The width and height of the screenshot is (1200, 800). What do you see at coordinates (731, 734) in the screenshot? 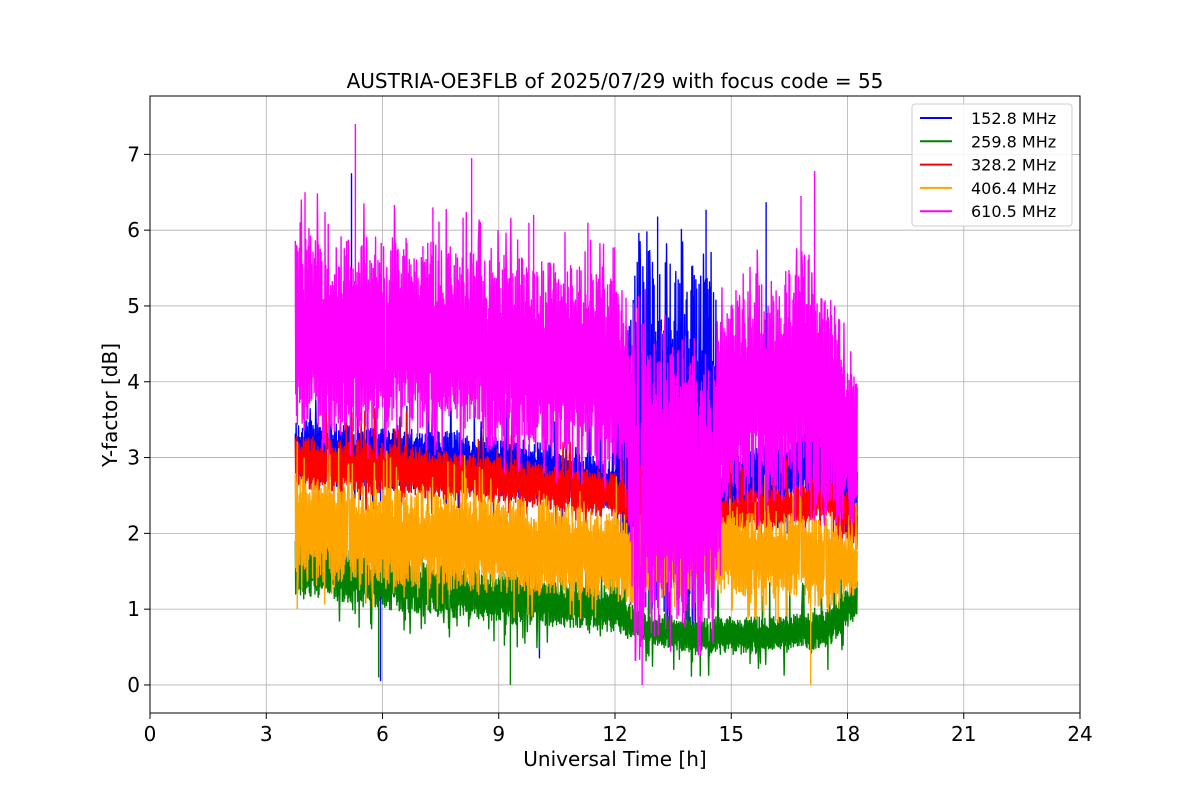
I see `x-tick-label: 15` at bounding box center [731, 734].